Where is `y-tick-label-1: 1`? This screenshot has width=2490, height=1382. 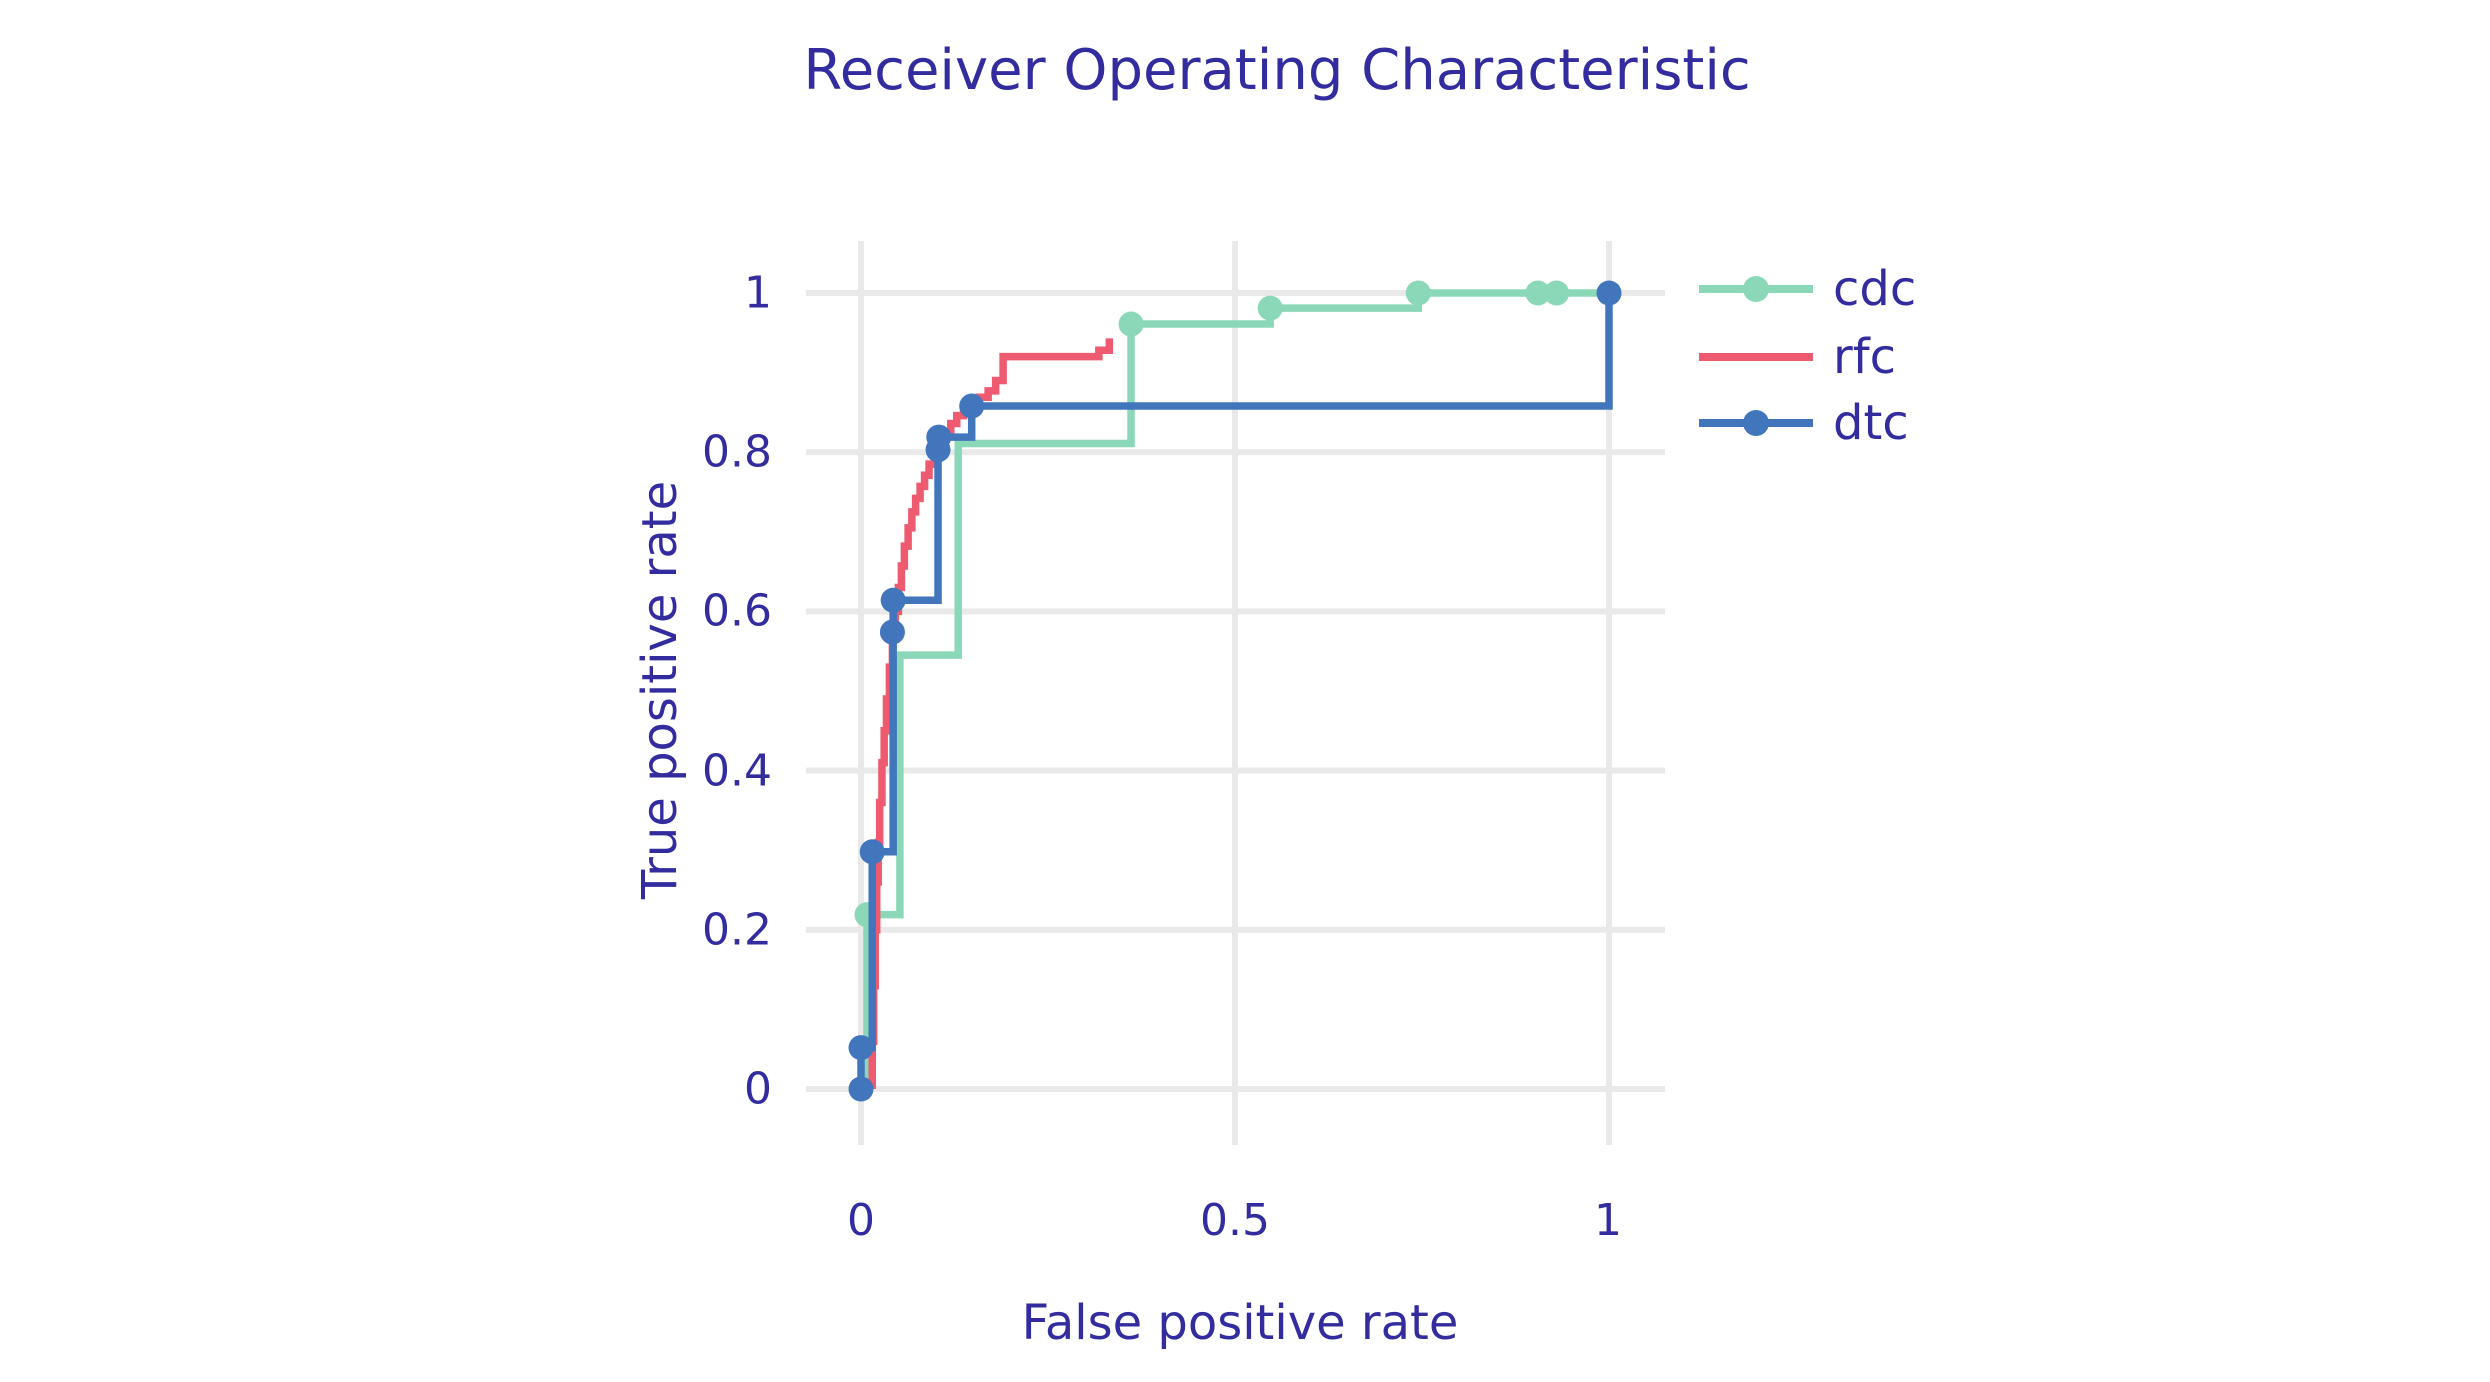 y-tick-label-1: 1 is located at coordinates (758, 293).